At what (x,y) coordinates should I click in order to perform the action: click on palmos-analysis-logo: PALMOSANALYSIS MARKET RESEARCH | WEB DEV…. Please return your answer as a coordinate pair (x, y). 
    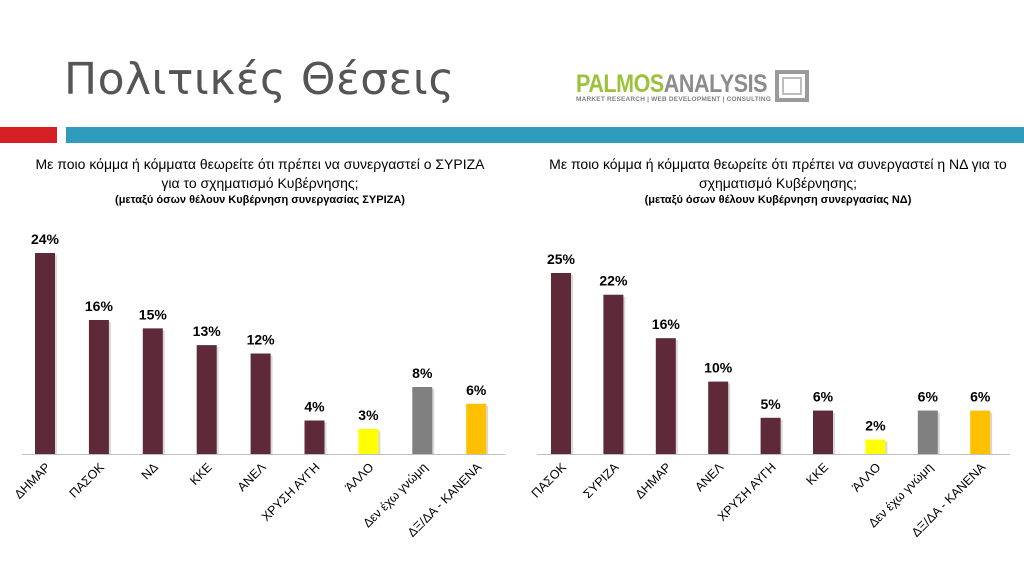
    Looking at the image, I should click on (696, 92).